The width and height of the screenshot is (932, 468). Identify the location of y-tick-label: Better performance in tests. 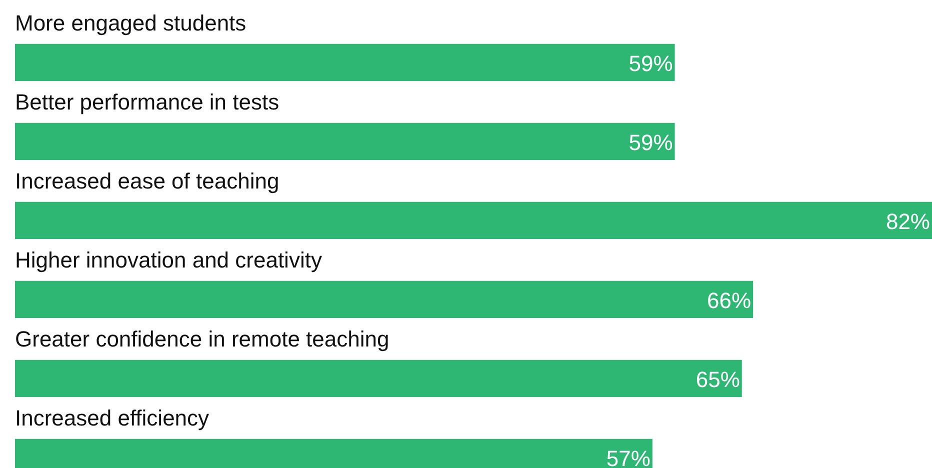
(147, 102).